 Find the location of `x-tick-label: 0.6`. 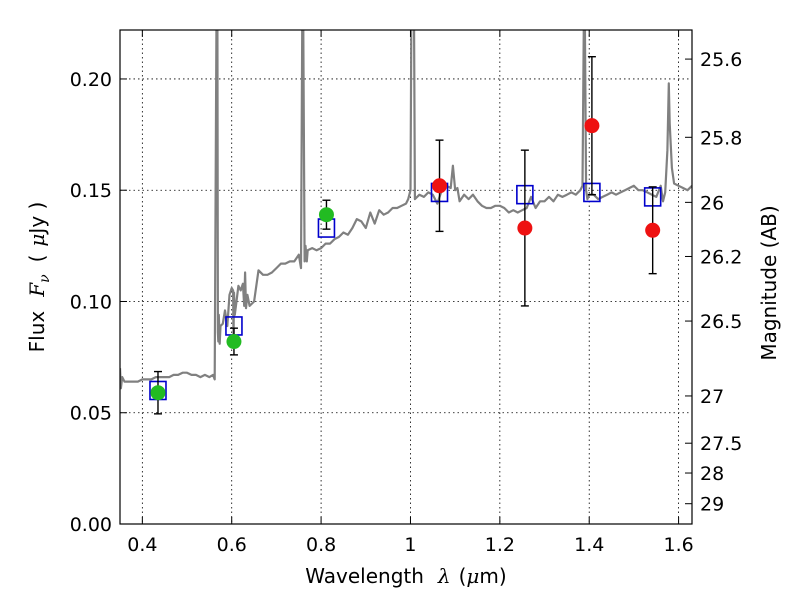

x-tick-label: 0.6 is located at coordinates (232, 545).